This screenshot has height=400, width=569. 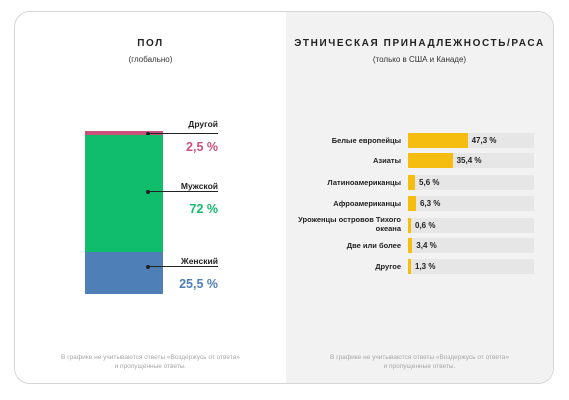 What do you see at coordinates (419, 366) in the screenshot?
I see `ethnicity-footnote-line2: и пропущенные ответы.` at bounding box center [419, 366].